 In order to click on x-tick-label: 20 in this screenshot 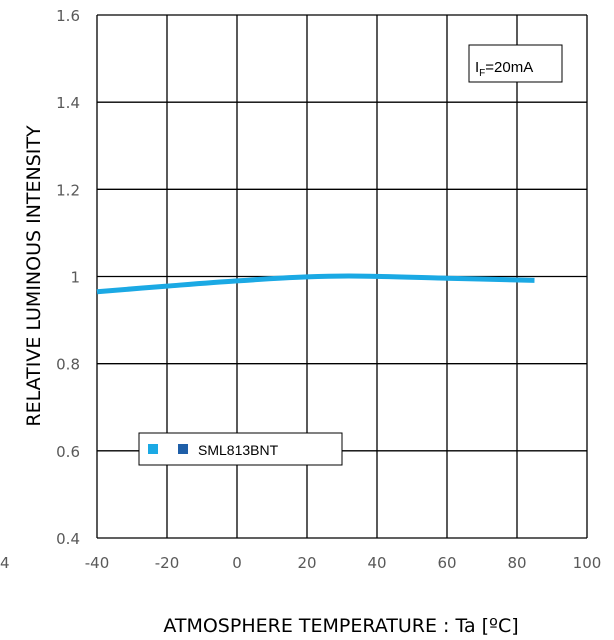, I will do `click(306, 563)`.